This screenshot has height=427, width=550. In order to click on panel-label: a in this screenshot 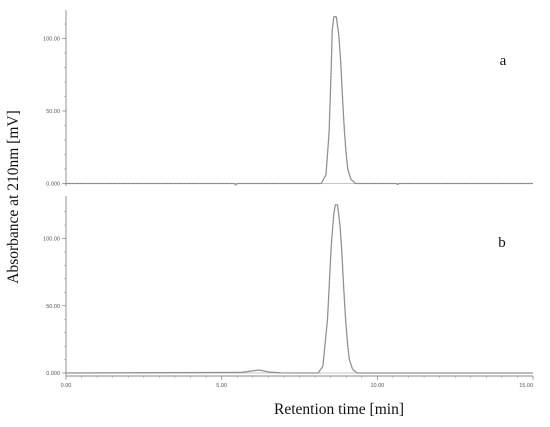, I will do `click(503, 61)`.